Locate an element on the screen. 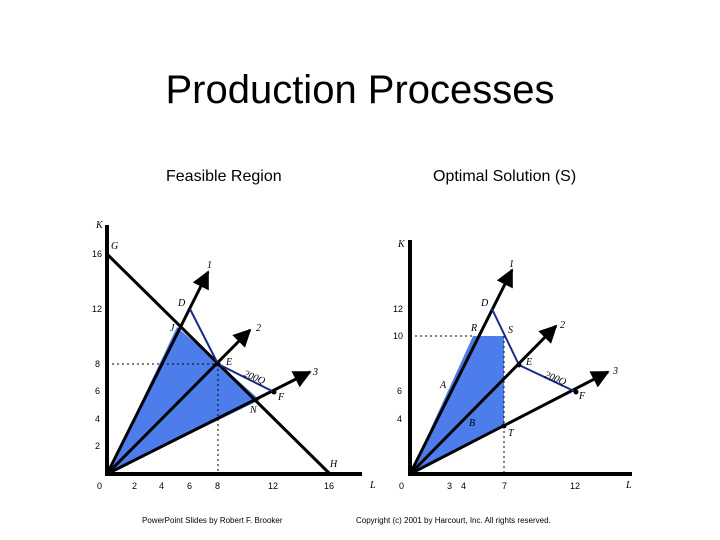 This screenshot has height=540, width=720. y-tick: 10 is located at coordinates (398, 336).